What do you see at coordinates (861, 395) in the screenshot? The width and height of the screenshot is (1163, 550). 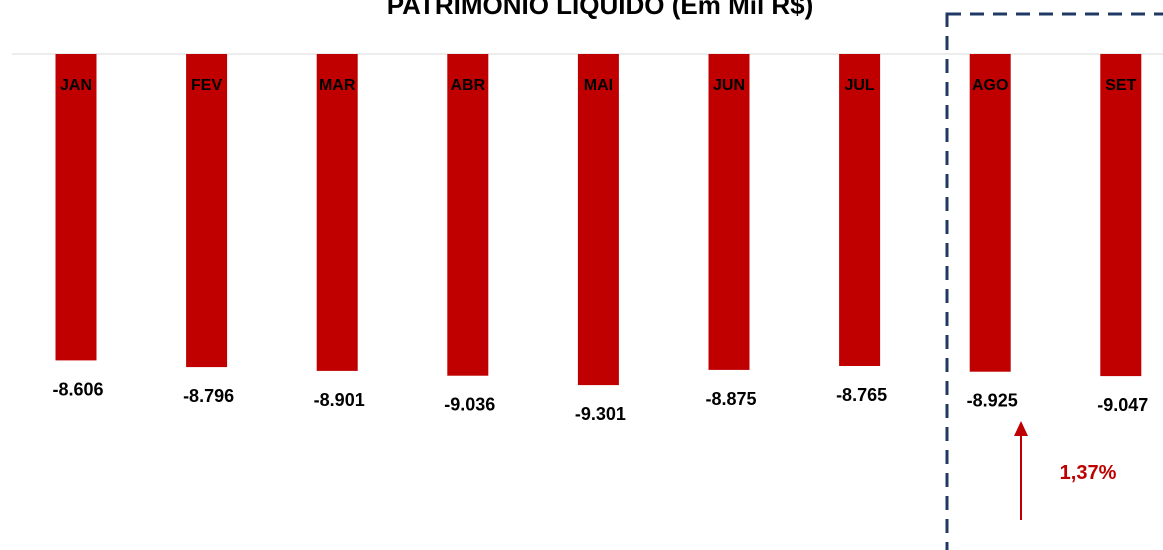 I see `value-label-jul: -8.765` at bounding box center [861, 395].